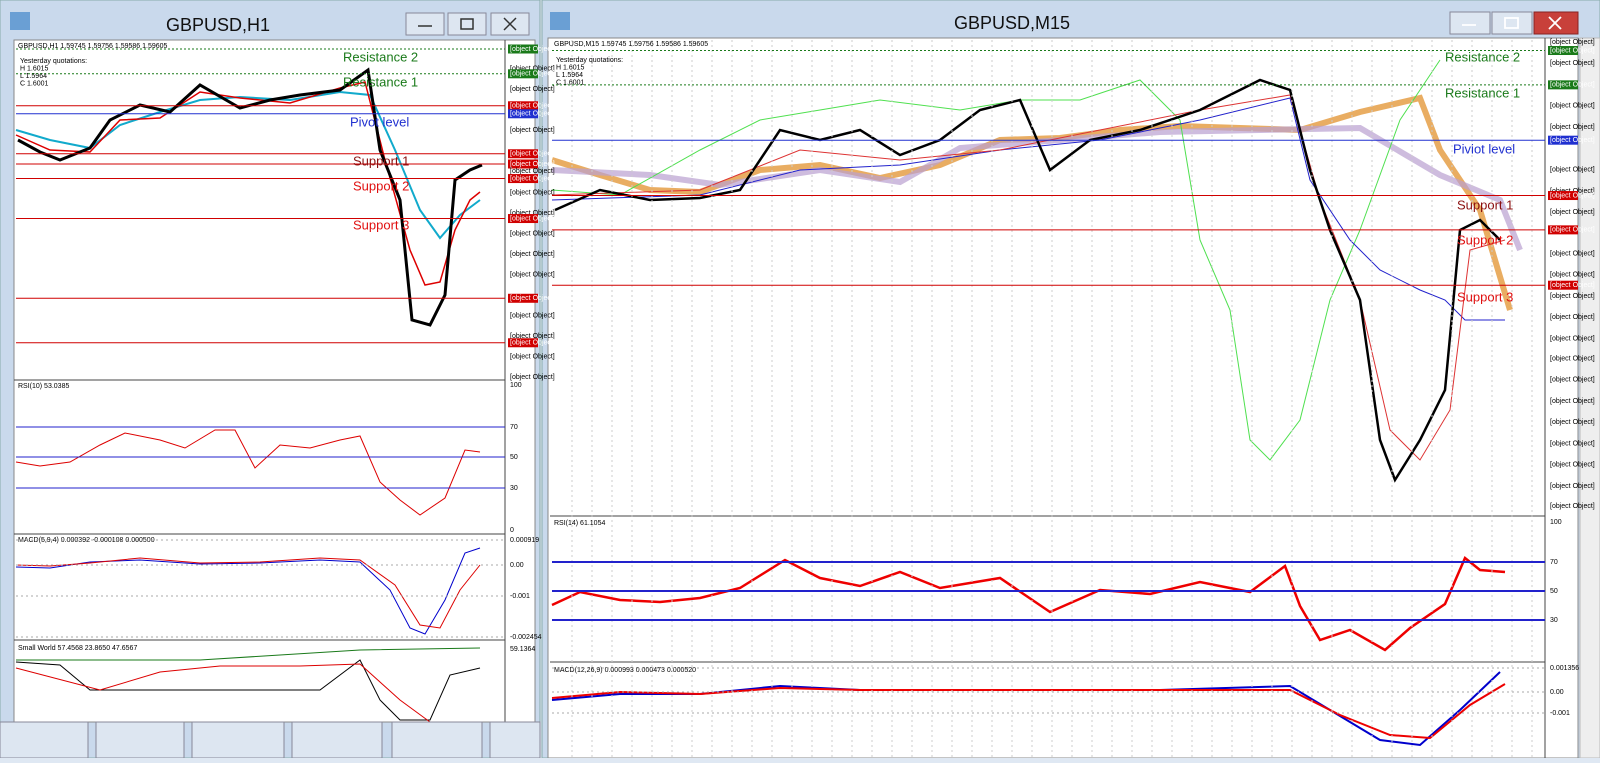  What do you see at coordinates (579, 523) in the screenshot?
I see `indicator-header: RSI(14) 61.1054` at bounding box center [579, 523].